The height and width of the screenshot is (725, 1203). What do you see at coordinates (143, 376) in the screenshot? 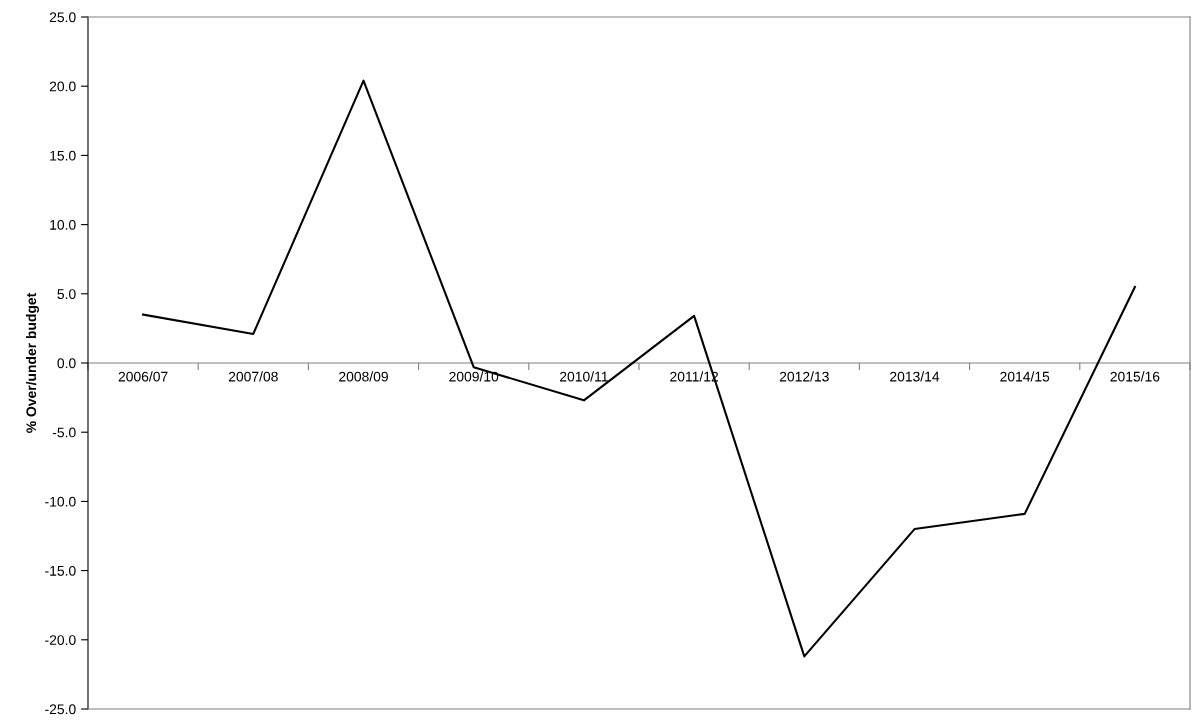
I see `x-tick-label: 2006/07` at bounding box center [143, 376].